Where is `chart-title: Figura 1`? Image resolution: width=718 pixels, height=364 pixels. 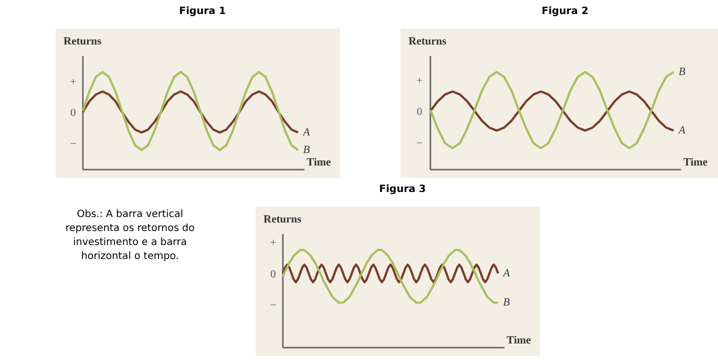
chart-title: Figura 1 is located at coordinates (202, 12).